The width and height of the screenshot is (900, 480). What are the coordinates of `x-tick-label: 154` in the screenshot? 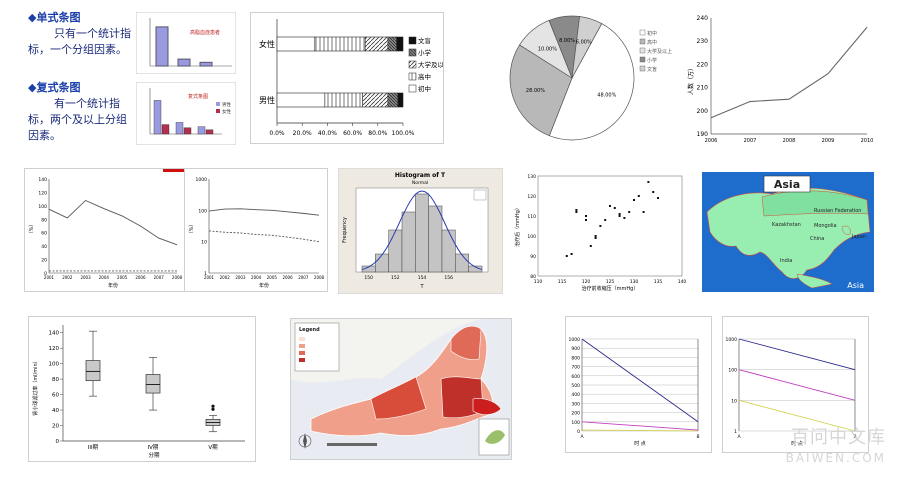 It's located at (422, 278).